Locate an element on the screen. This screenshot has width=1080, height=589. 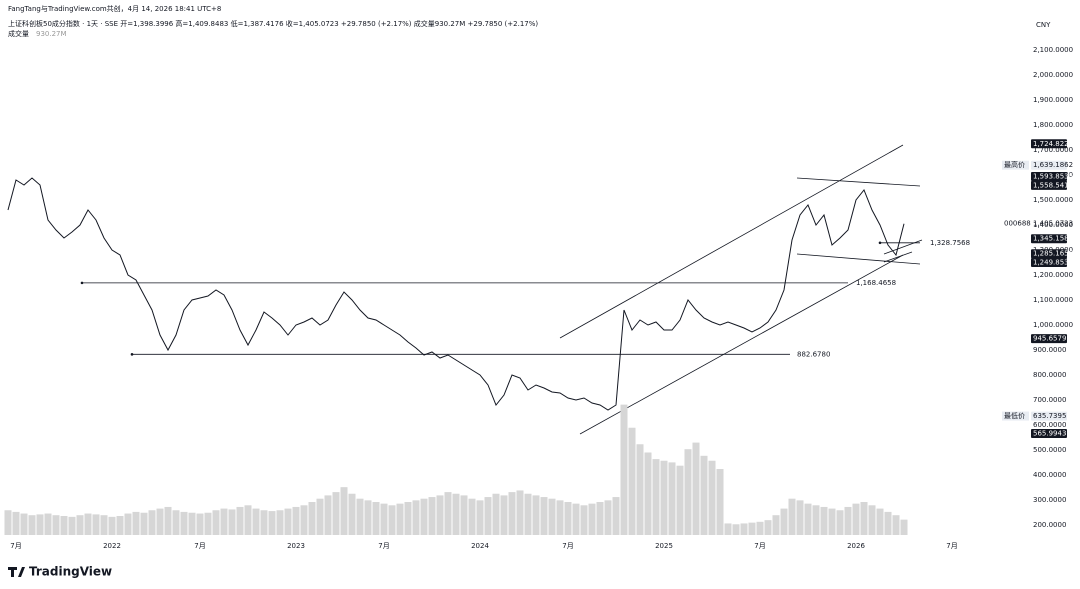
price-label: 945.6579 is located at coordinates (1049, 339).